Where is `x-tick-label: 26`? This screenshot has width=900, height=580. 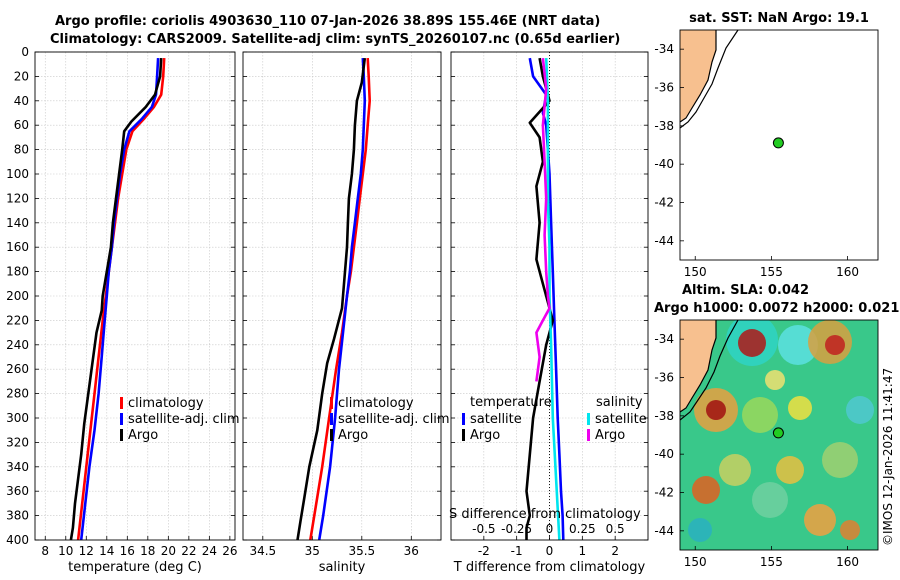 x-tick-label: 26 is located at coordinates (229, 551).